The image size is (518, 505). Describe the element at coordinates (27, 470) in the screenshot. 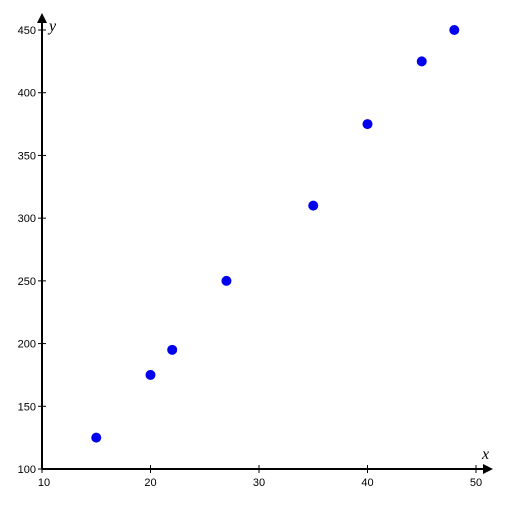

I see `y-tick-label: 100` at that location.